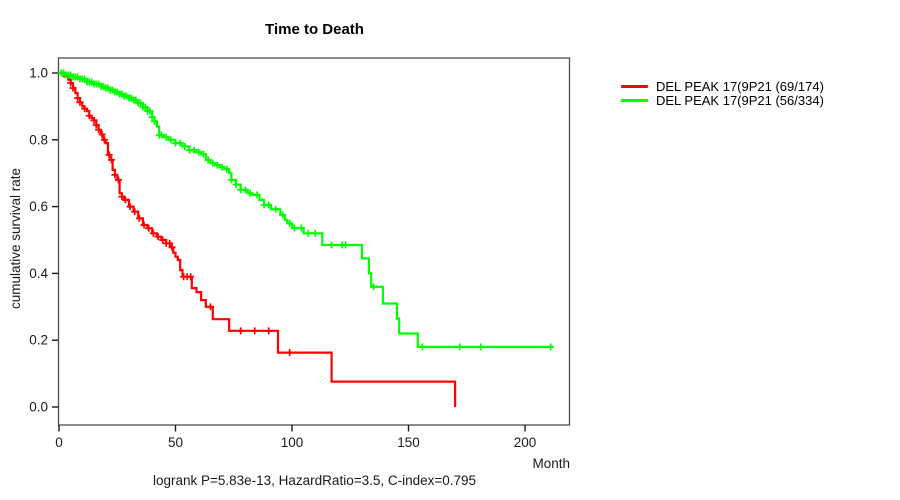 This screenshot has height=500, width=900. I want to click on x-axis-label: Month, so click(551, 463).